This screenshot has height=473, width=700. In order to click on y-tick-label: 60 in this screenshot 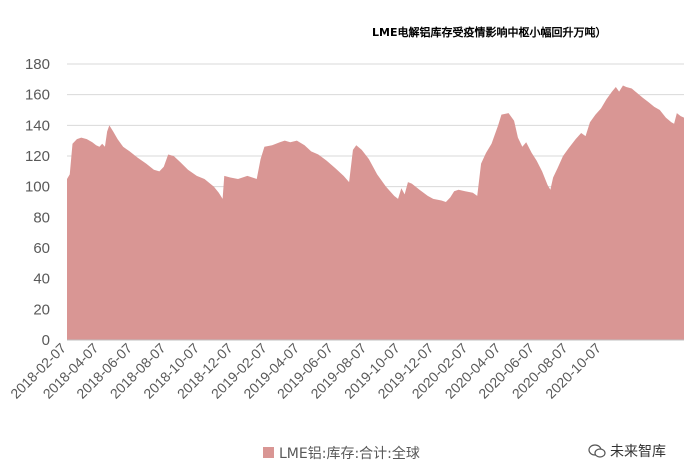, I will do `click(41, 248)`.